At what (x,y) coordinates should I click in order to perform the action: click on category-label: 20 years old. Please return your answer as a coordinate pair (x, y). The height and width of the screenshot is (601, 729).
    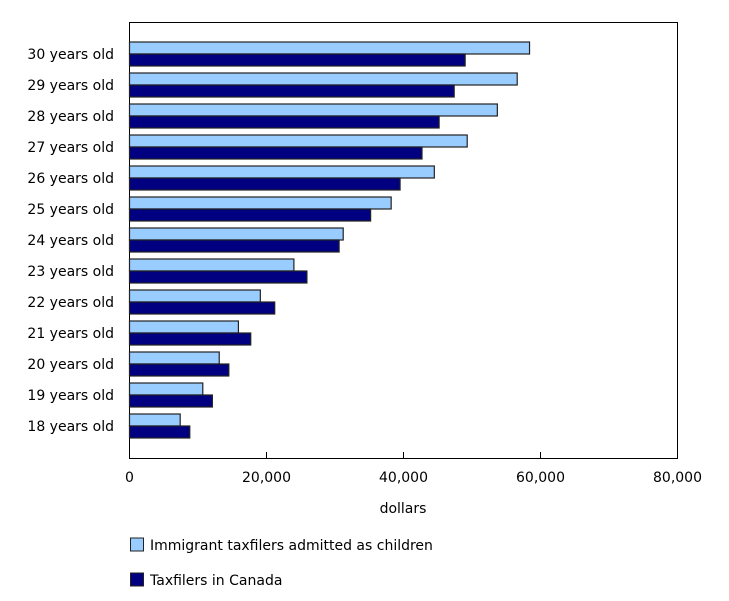
    Looking at the image, I should click on (70, 365).